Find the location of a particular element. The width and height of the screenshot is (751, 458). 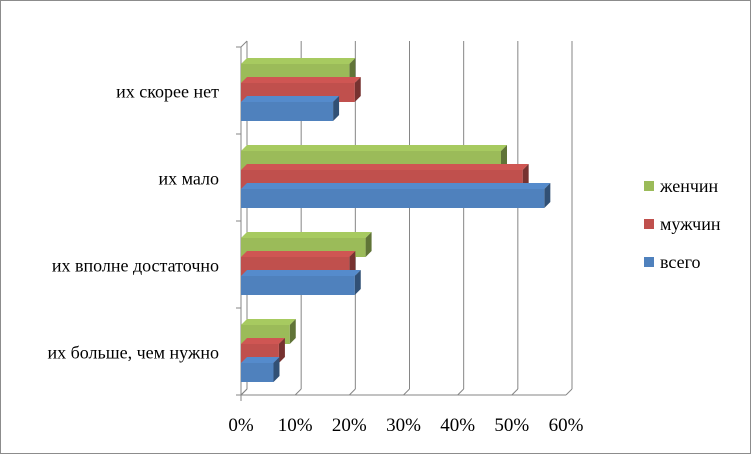

x-tick-label: 40% is located at coordinates (457, 425).